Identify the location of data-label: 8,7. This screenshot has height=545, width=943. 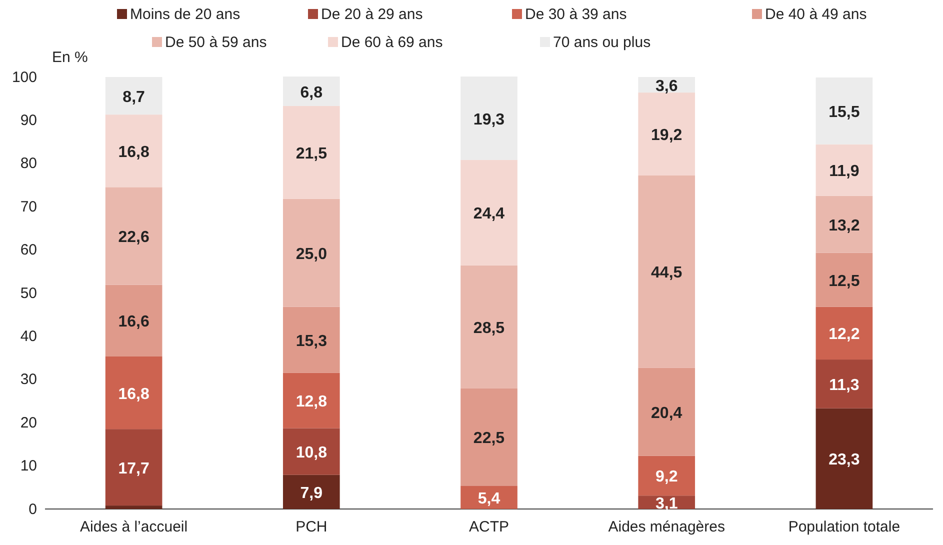
(134, 97).